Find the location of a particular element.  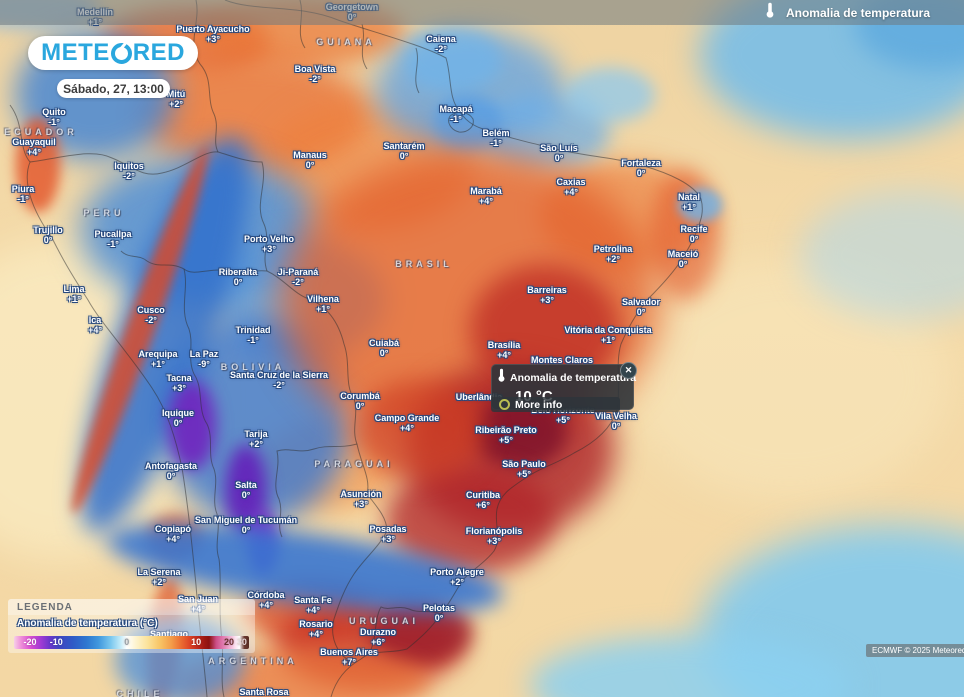

city-label: Buenos Aires +7° is located at coordinates (349, 657).